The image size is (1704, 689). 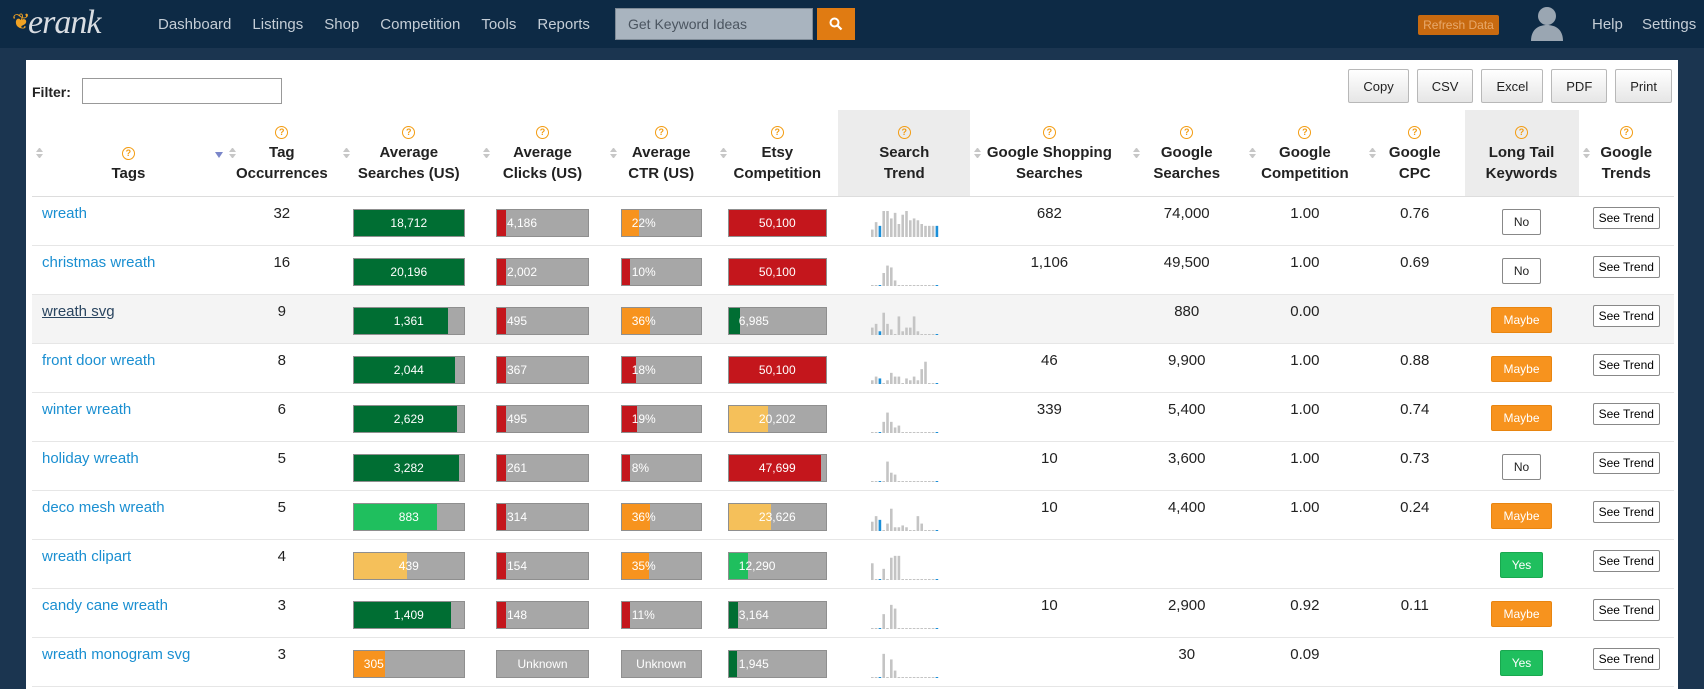 What do you see at coordinates (408, 153) in the screenshot?
I see `column-header-average-searches: ? Average Searches (US)` at bounding box center [408, 153].